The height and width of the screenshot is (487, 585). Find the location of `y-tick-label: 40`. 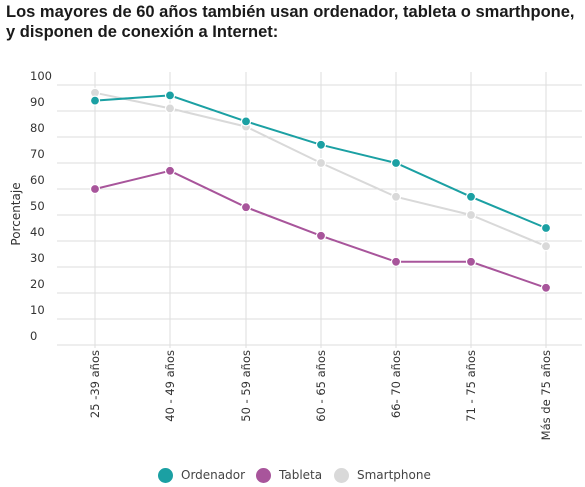

y-tick-label: 40 is located at coordinates (37, 232).